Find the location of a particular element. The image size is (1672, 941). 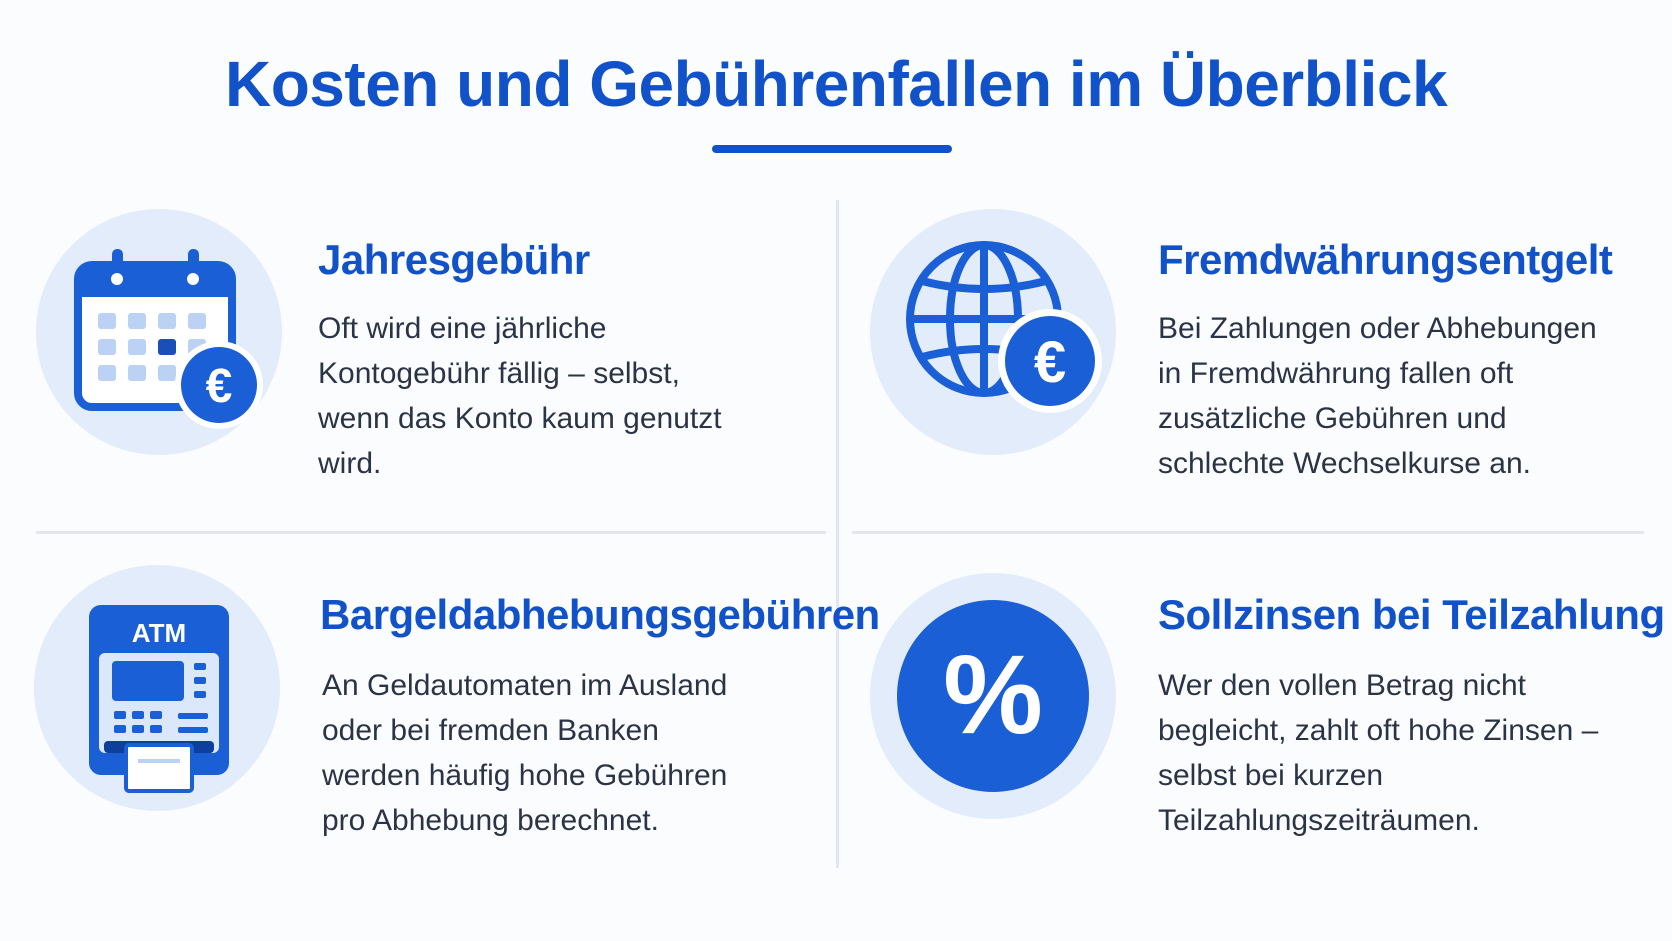

card-title: Sollzinsen bei Teilzahlung is located at coordinates (1411, 614).